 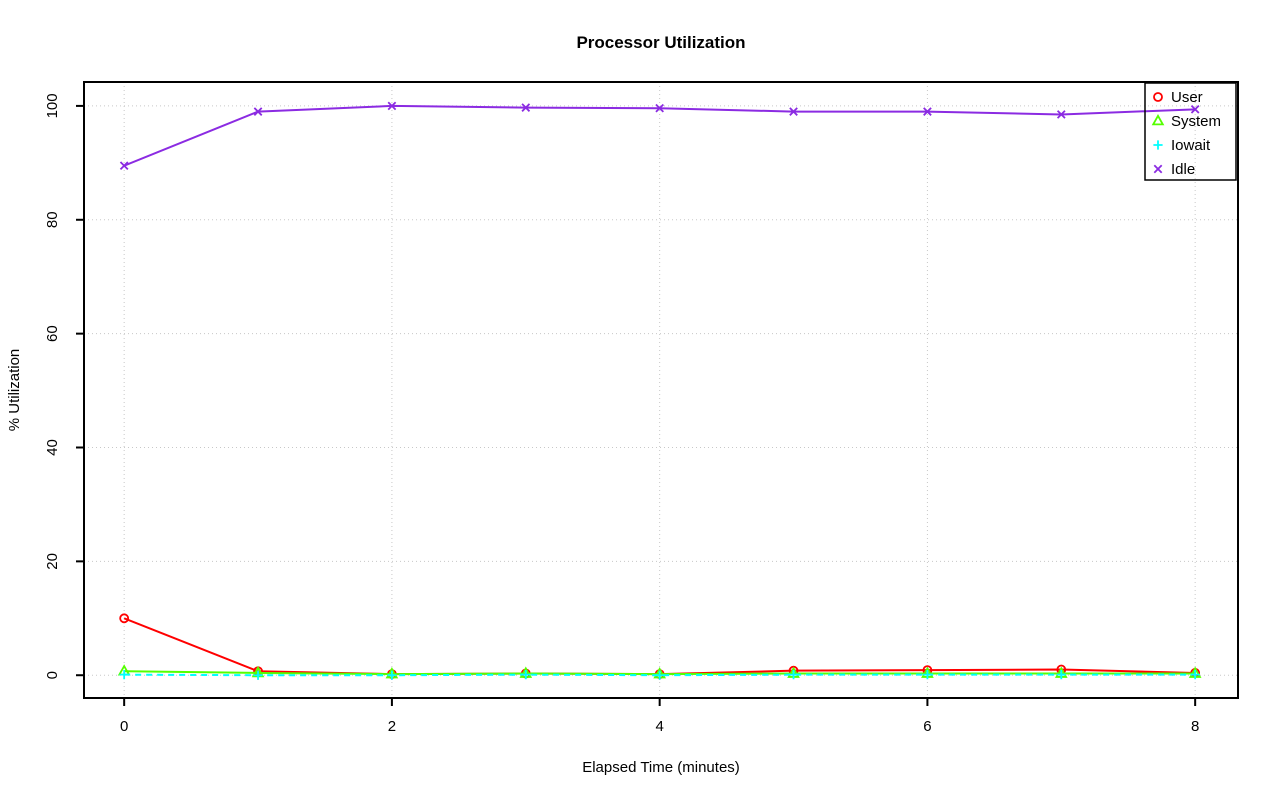 I want to click on legend-box, so click(x=1190, y=131).